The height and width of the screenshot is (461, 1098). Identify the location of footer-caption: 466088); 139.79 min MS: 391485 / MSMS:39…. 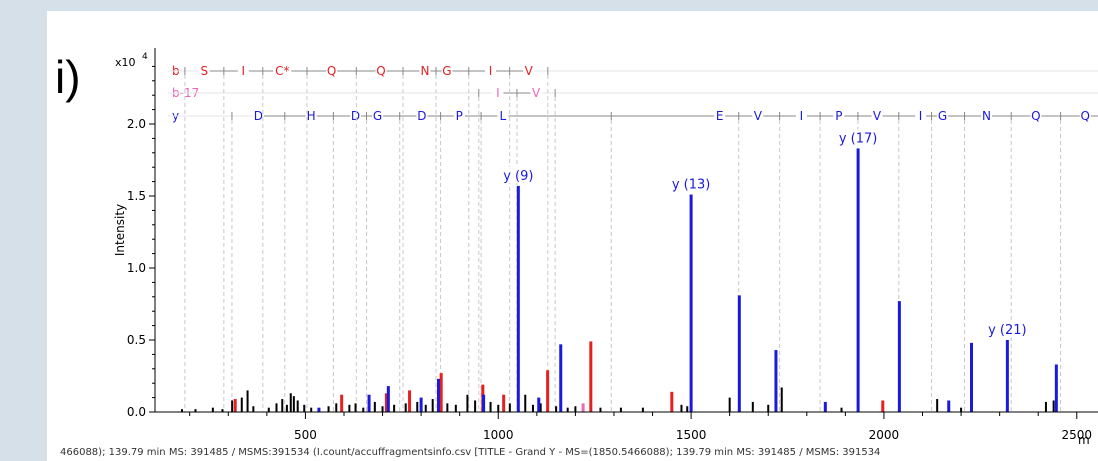
(470, 452).